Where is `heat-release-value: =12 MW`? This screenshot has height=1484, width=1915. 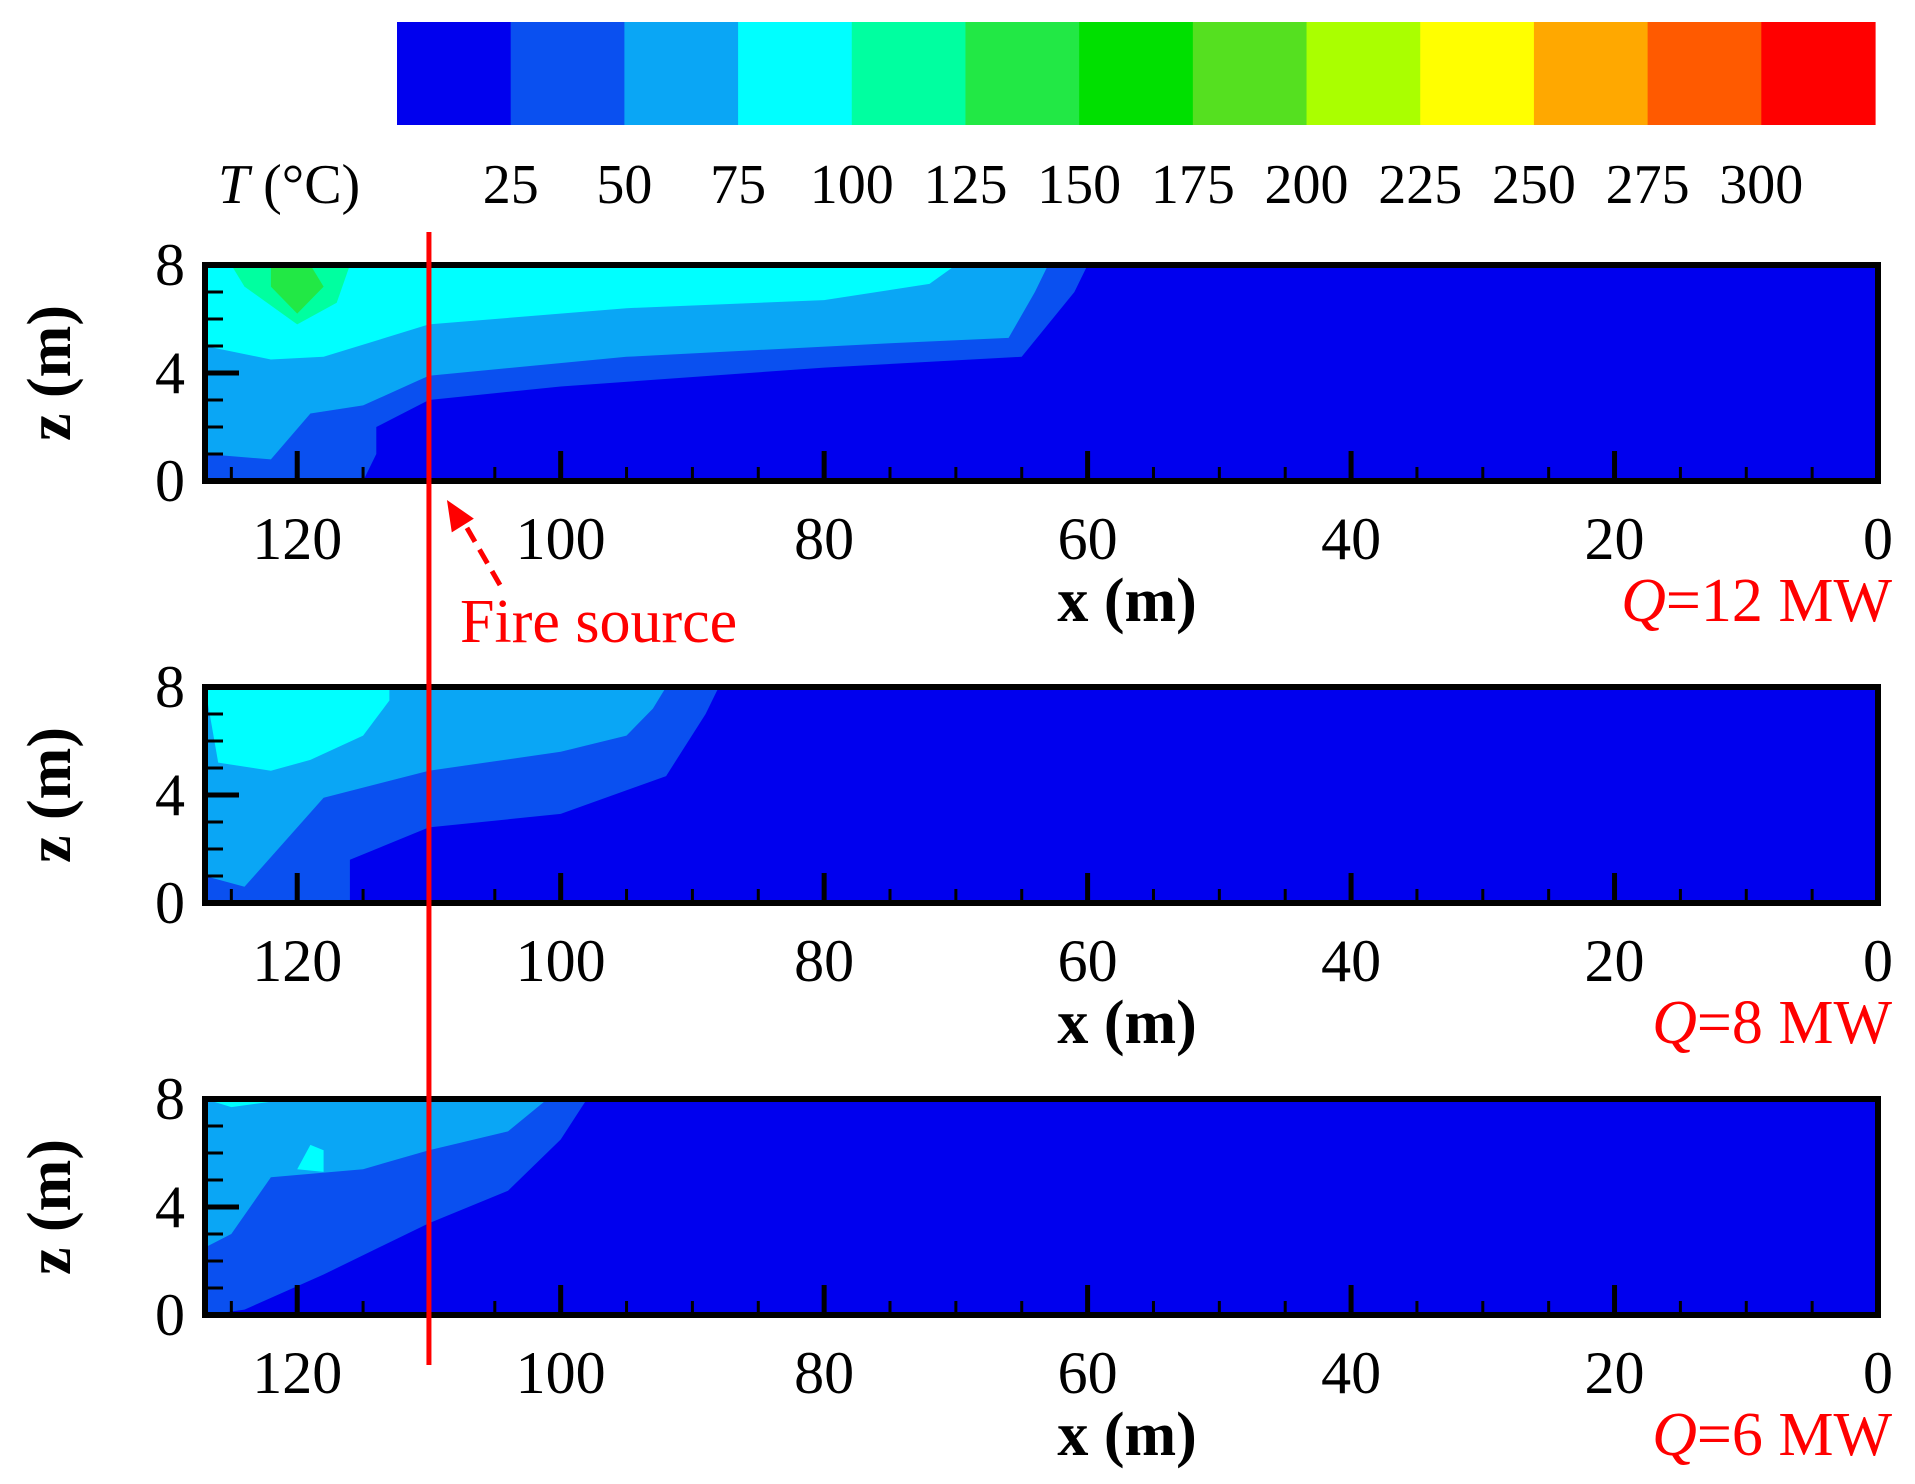 heat-release-value: =12 MW is located at coordinates (1779, 601).